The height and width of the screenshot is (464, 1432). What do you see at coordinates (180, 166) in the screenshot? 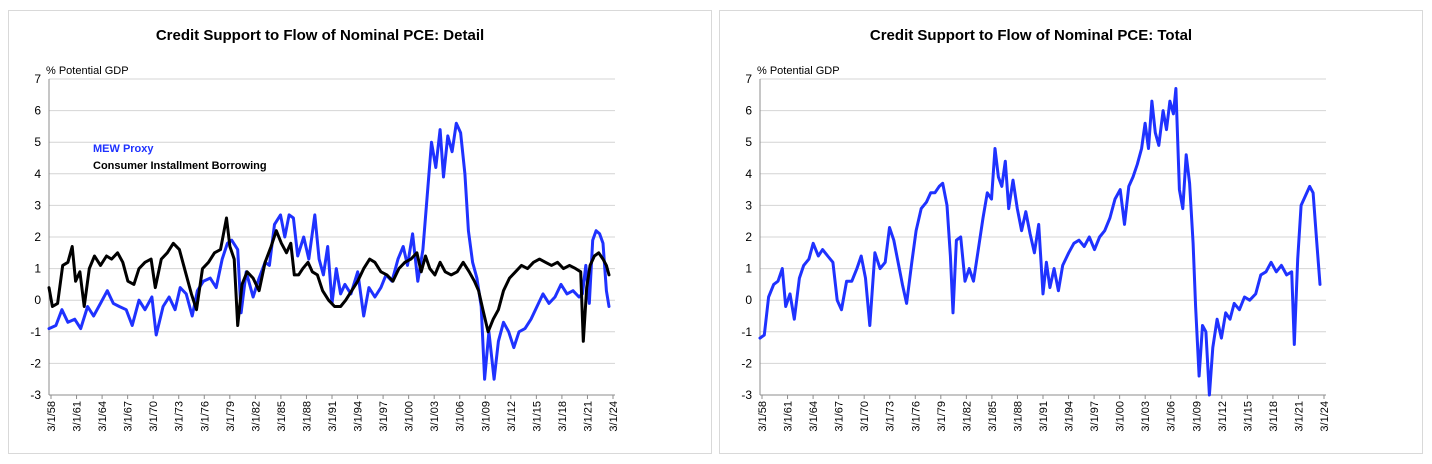
I see `legend-entry: Consumer Installment Borrowing` at bounding box center [180, 166].